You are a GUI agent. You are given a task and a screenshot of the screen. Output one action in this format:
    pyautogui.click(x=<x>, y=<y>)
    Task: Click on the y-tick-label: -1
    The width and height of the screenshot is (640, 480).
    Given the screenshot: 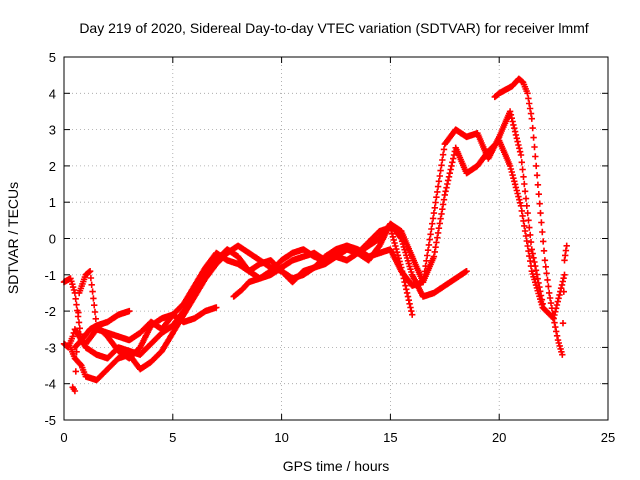 What is the action you would take?
    pyautogui.click(x=50, y=275)
    